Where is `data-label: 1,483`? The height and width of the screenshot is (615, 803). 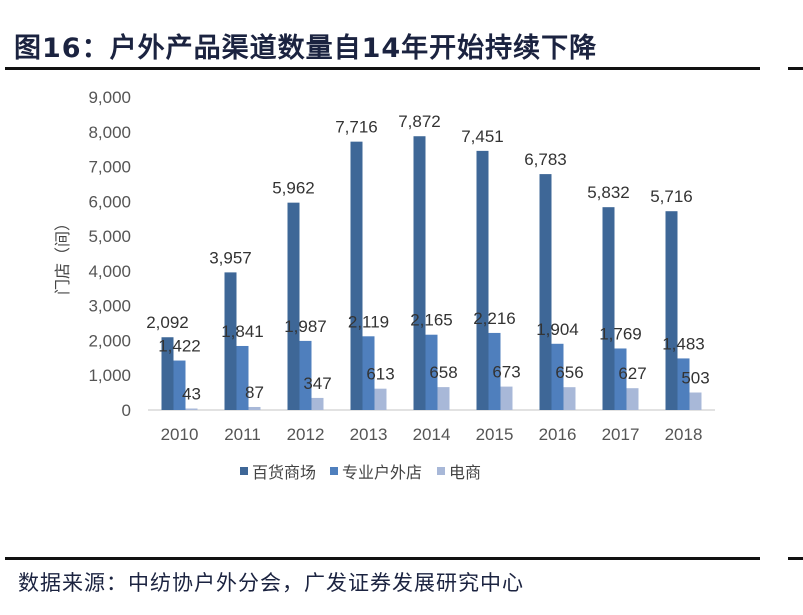
data-label: 1,483 is located at coordinates (683, 343).